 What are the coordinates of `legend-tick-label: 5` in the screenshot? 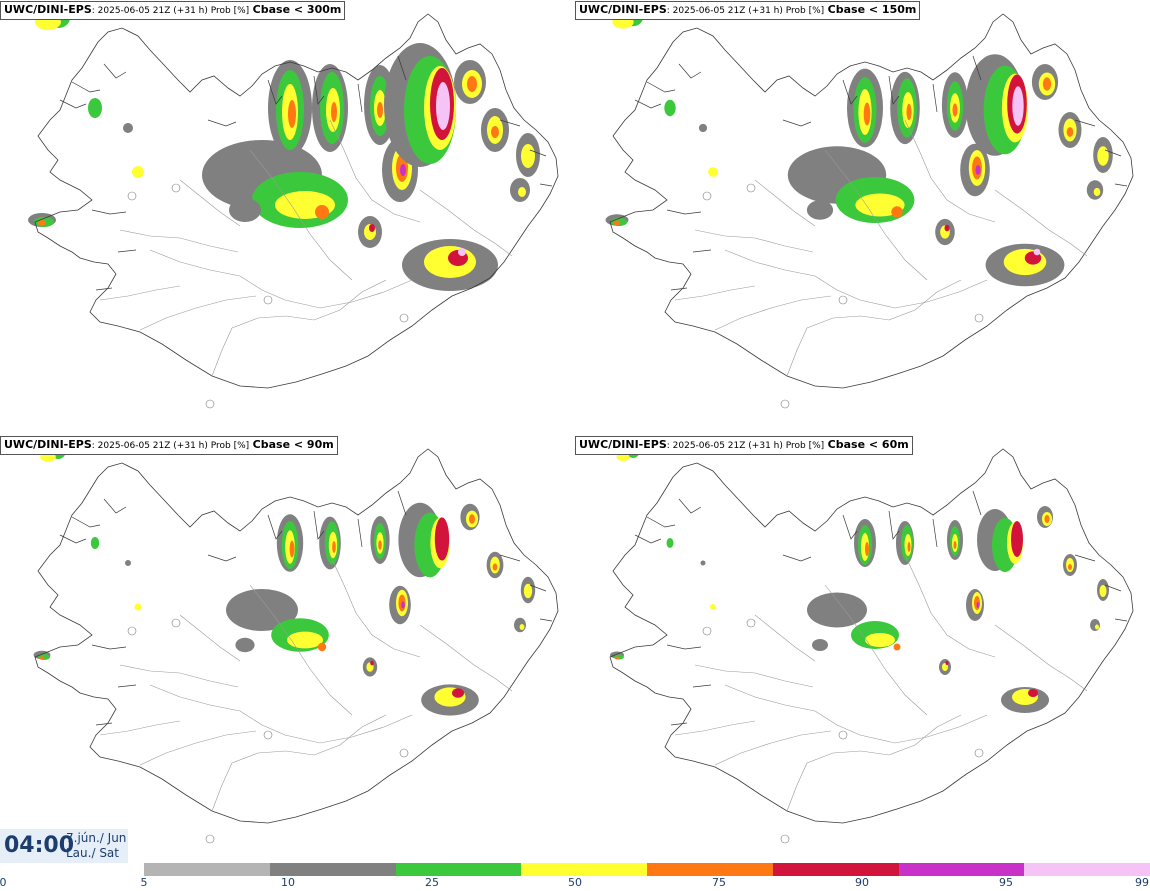 It's located at (144, 882).